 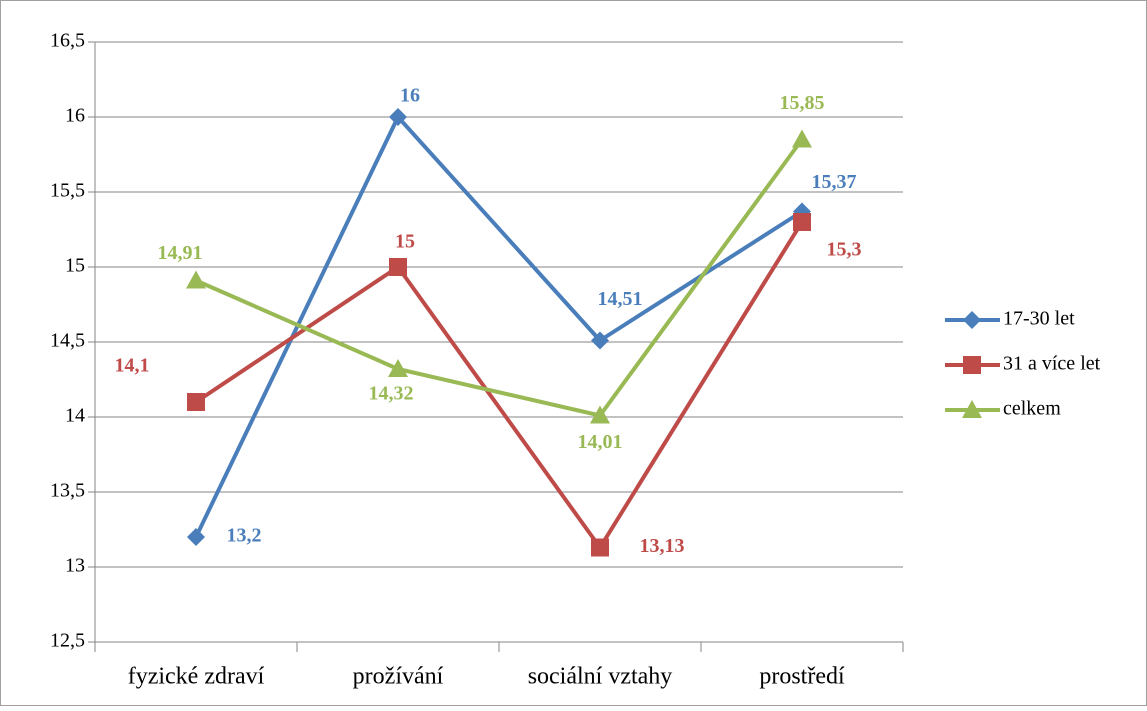 What do you see at coordinates (802, 103) in the screenshot?
I see `data-label: 15,85` at bounding box center [802, 103].